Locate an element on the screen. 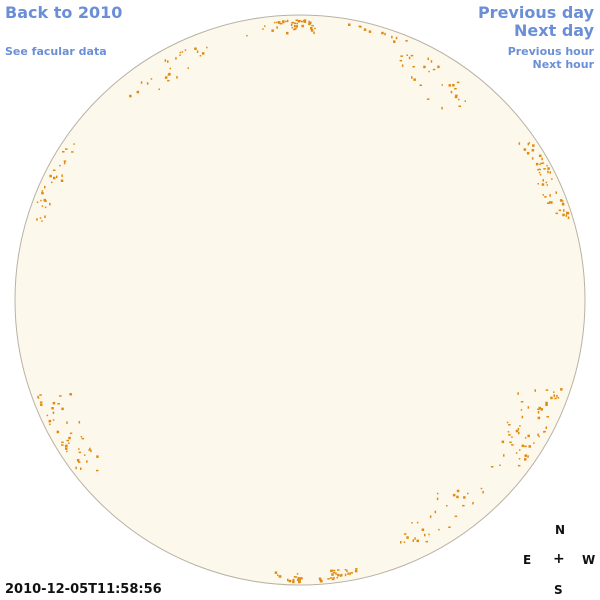 This screenshot has height=600, width=600. previous-day-link: Previous day is located at coordinates (535, 12).